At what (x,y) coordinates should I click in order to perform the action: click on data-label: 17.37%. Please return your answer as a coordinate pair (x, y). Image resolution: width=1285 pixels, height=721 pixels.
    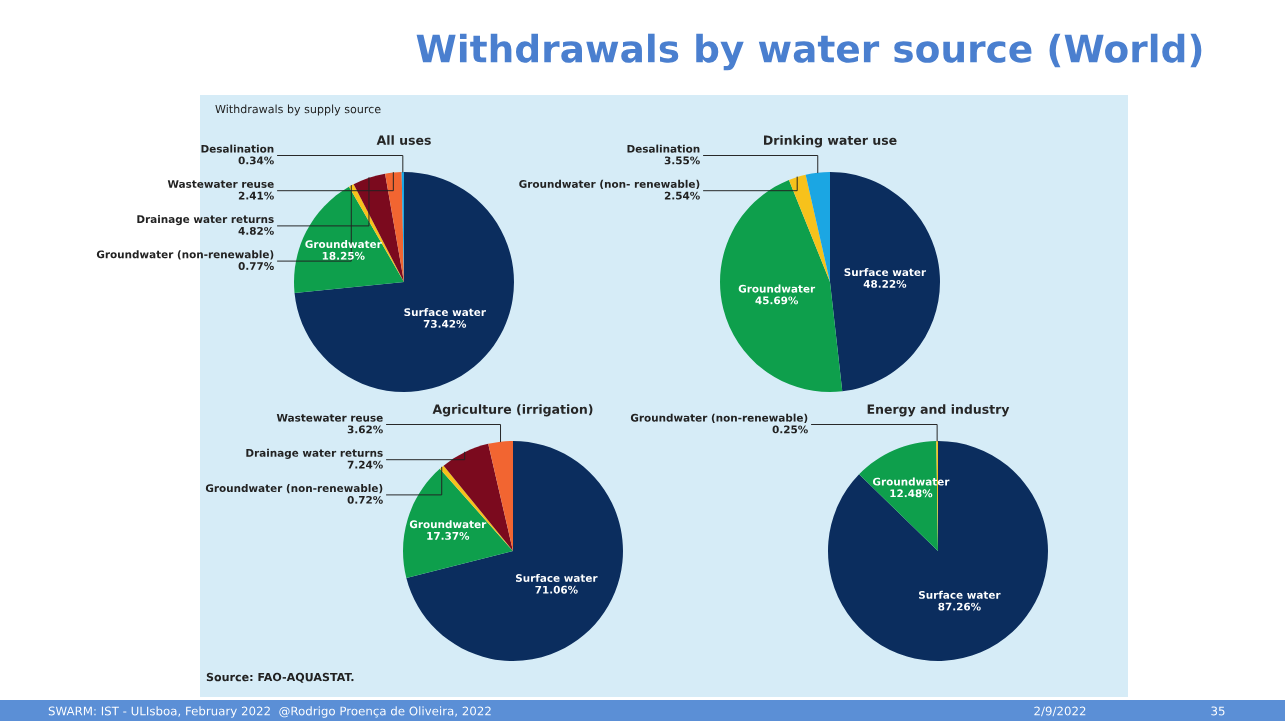
    Looking at the image, I should click on (448, 535).